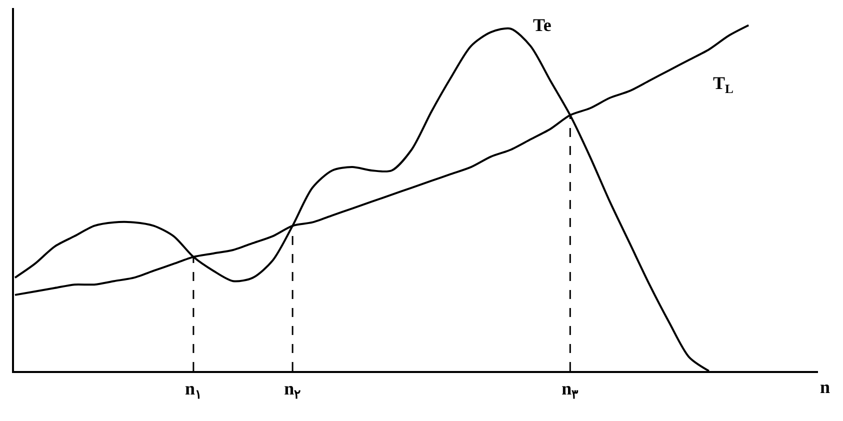 The height and width of the screenshot is (421, 843). I want to click on series-label: Te, so click(542, 25).